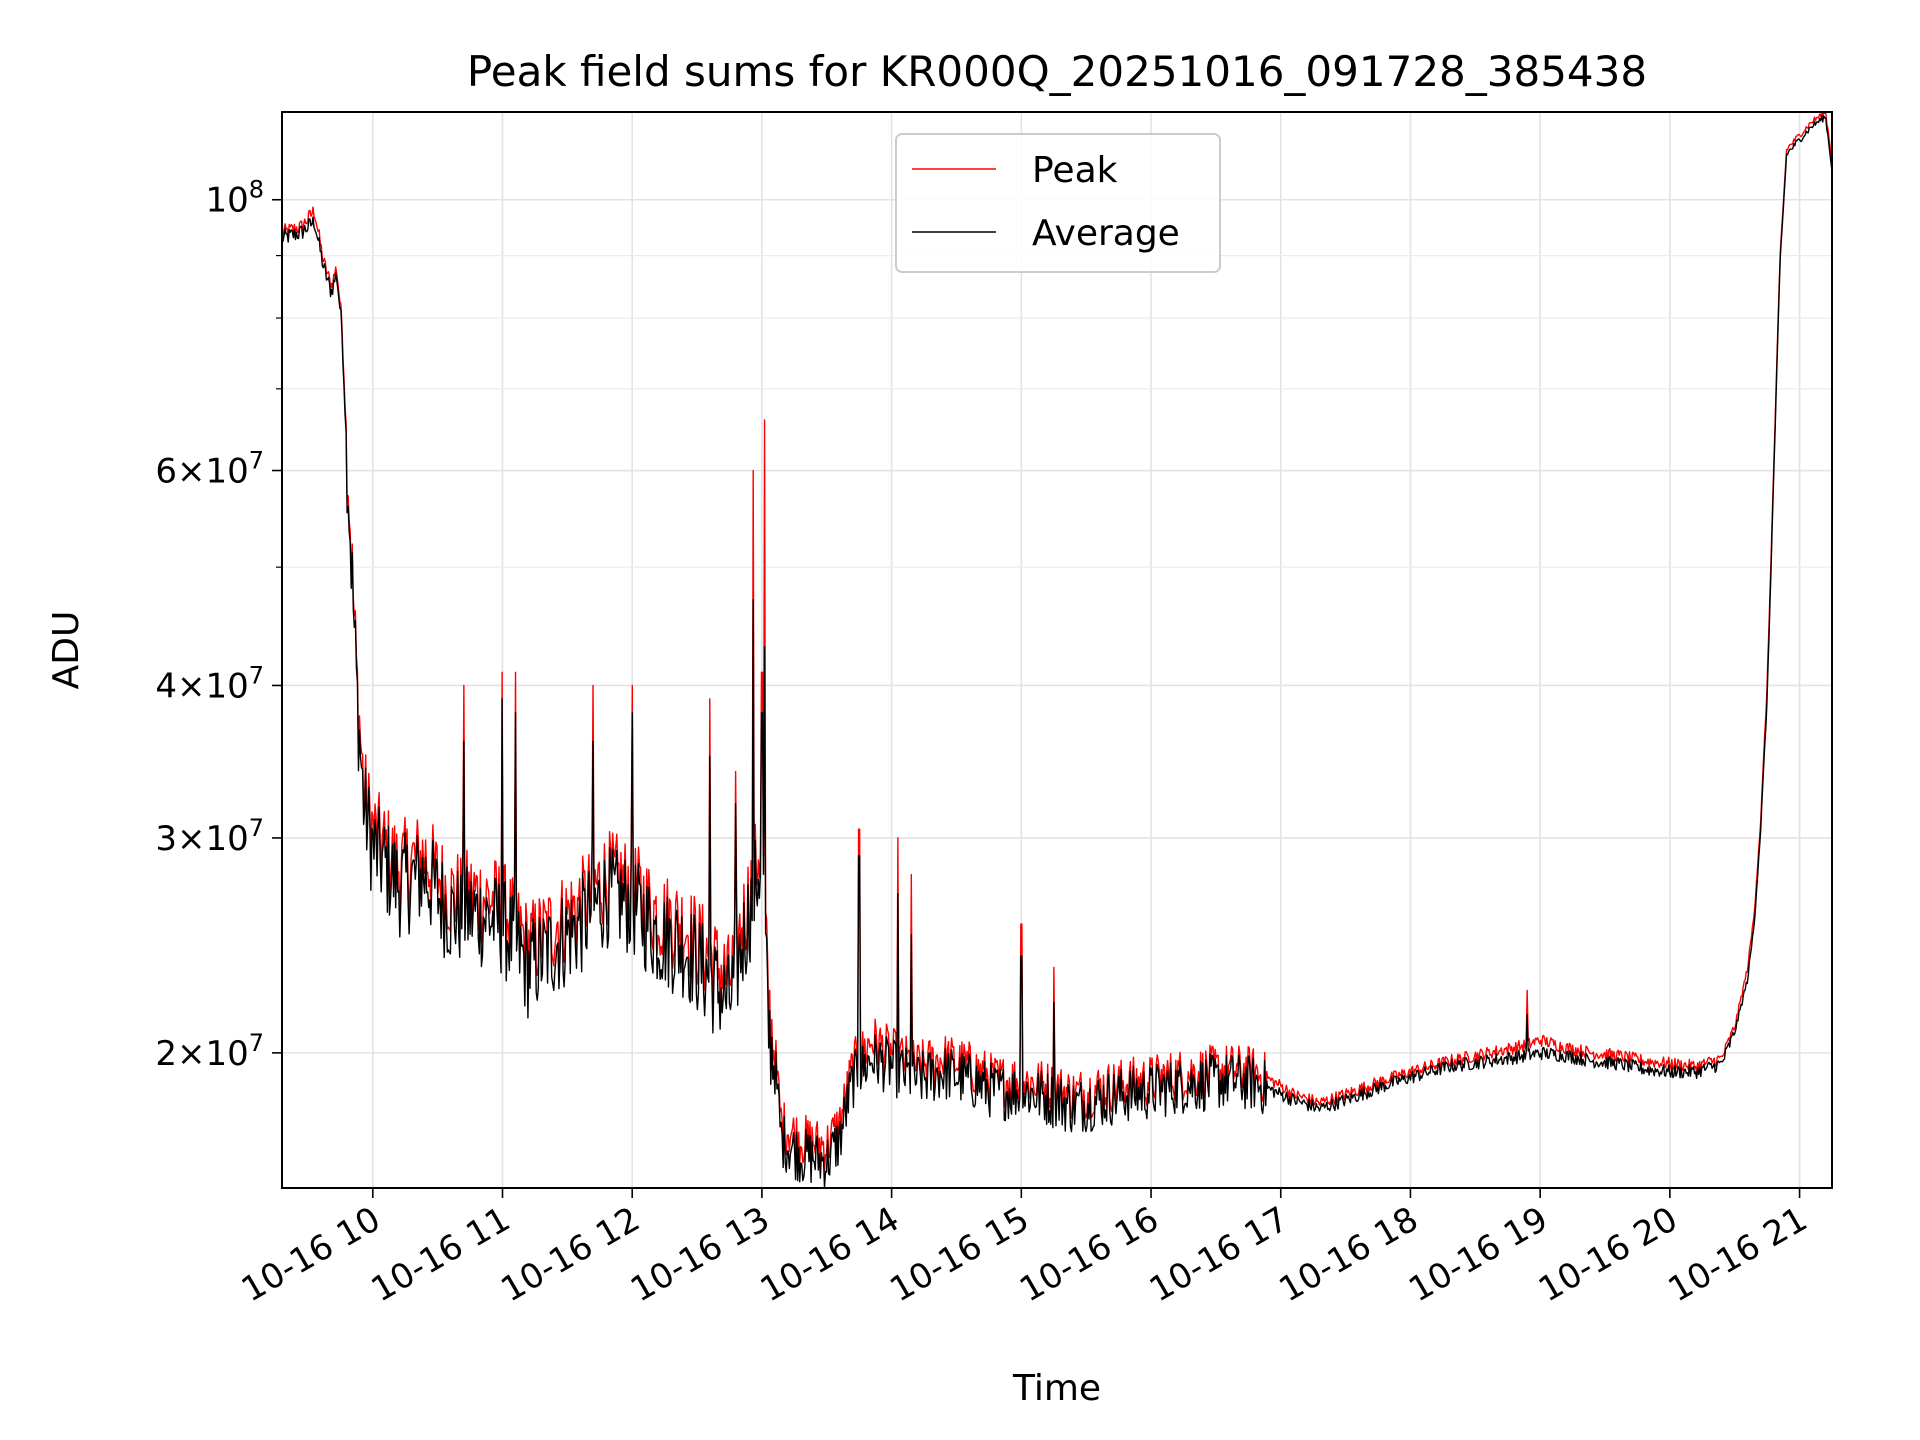 The height and width of the screenshot is (1440, 1920). I want to click on y-tick-label: 2×10⁷, so click(209, 1051).